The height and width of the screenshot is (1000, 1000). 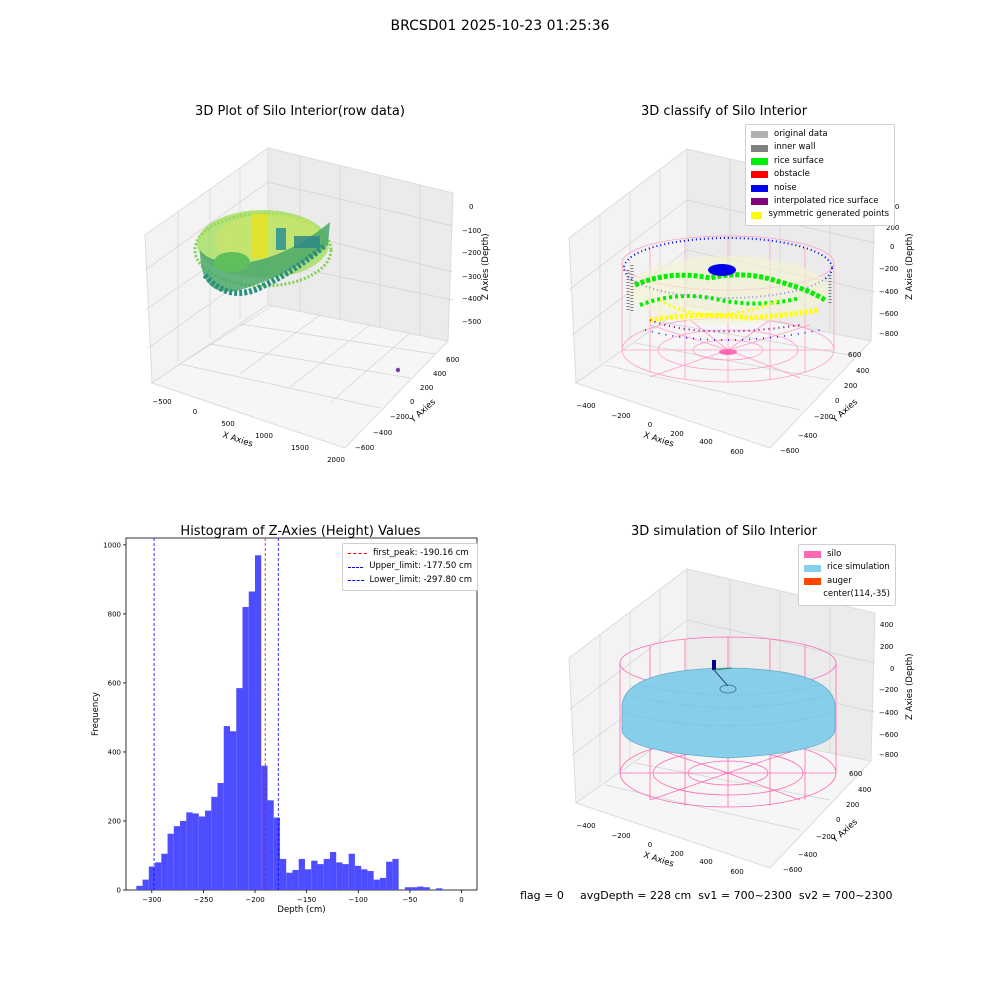 I want to click on plot1-gridlines, so click(x=299, y=282).